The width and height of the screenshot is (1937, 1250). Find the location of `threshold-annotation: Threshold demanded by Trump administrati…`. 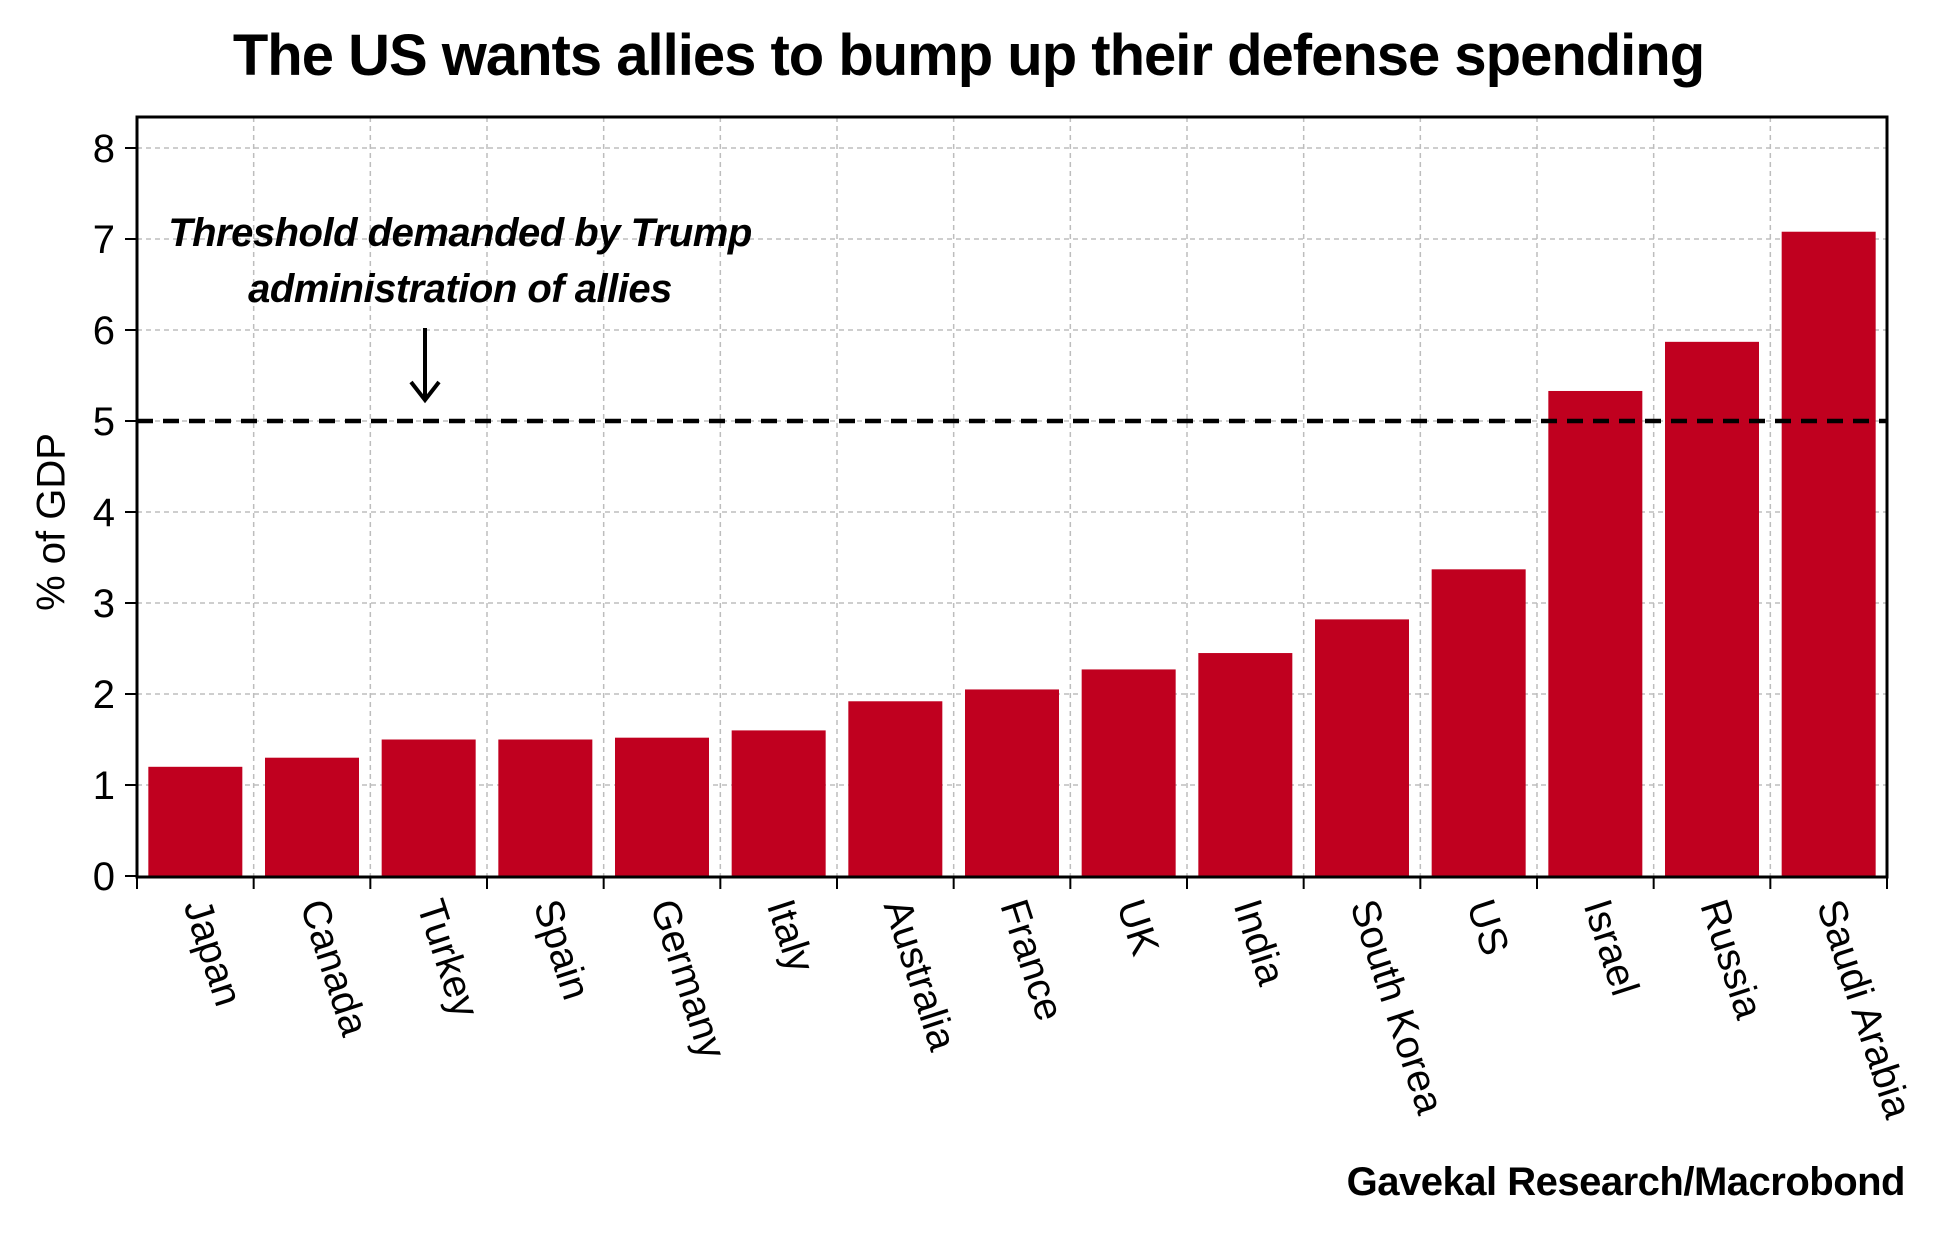

threshold-annotation: Threshold demanded by Trump administrati… is located at coordinates (460, 261).